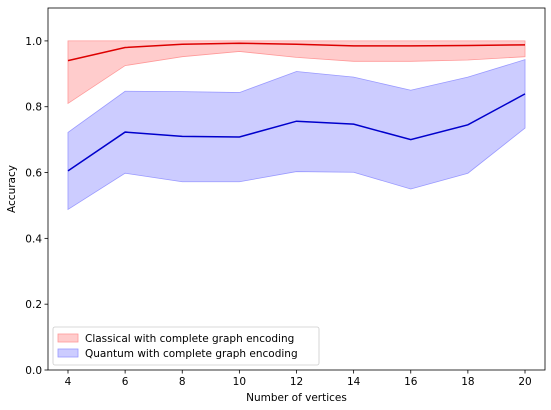 This screenshot has height=410, width=551. I want to click on legend-box, so click(186, 346).